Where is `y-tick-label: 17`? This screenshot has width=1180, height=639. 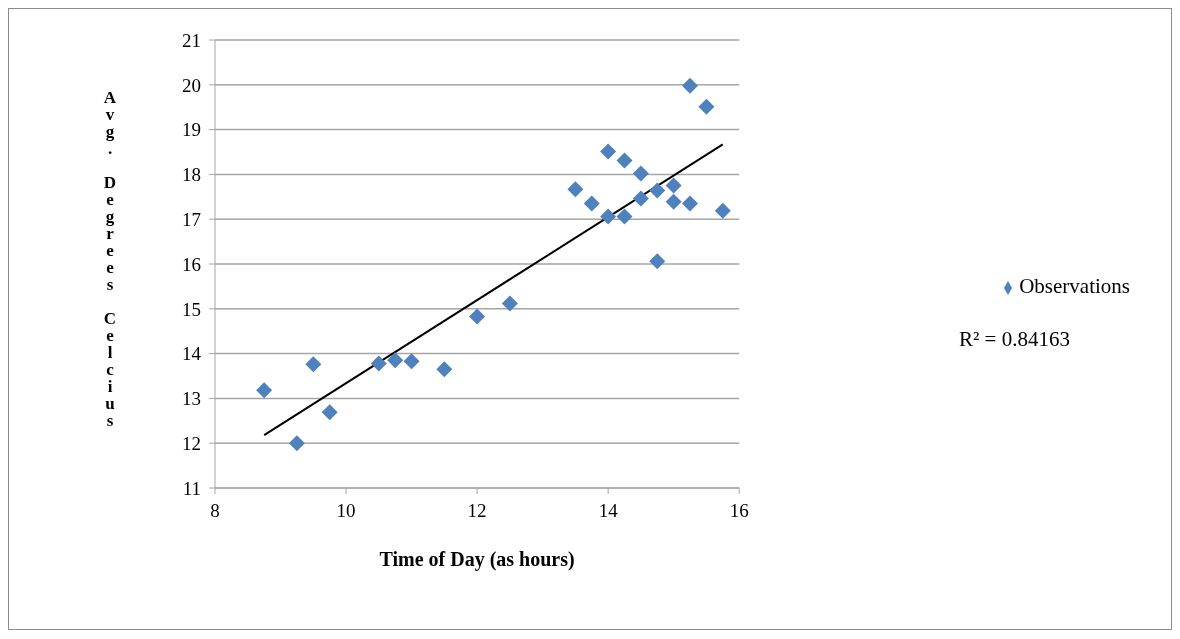 y-tick-label: 17 is located at coordinates (191, 219).